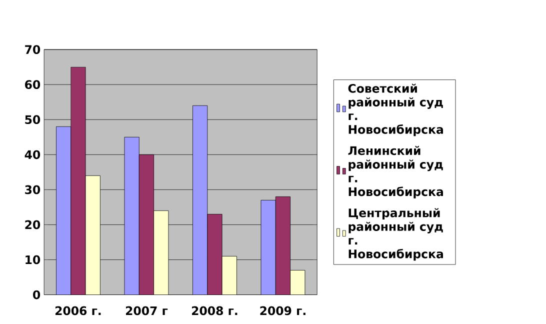 The image size is (546, 324). I want to click on x-tick-label: 2009 г., so click(283, 311).